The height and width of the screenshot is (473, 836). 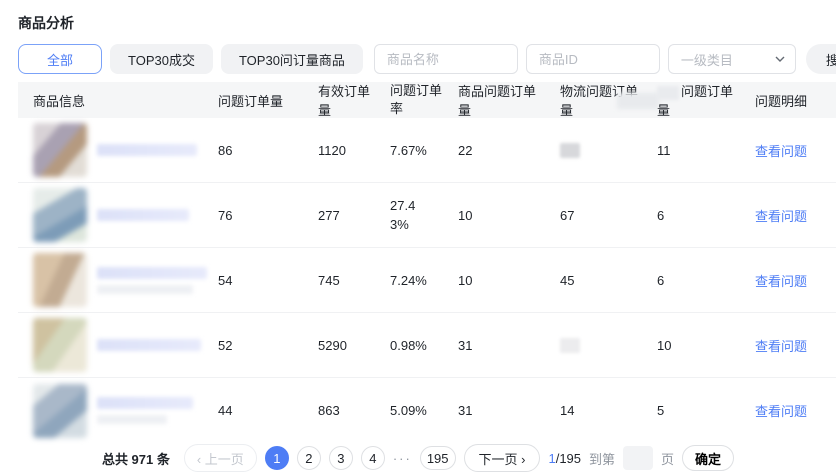 I want to click on col-problem-detail: 问题明细, so click(x=781, y=101).